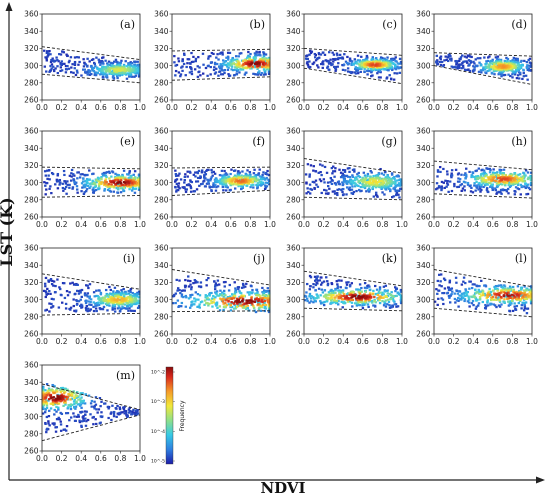  What do you see at coordinates (221, 57) in the screenshot?
I see `plot-frame` at bounding box center [221, 57].